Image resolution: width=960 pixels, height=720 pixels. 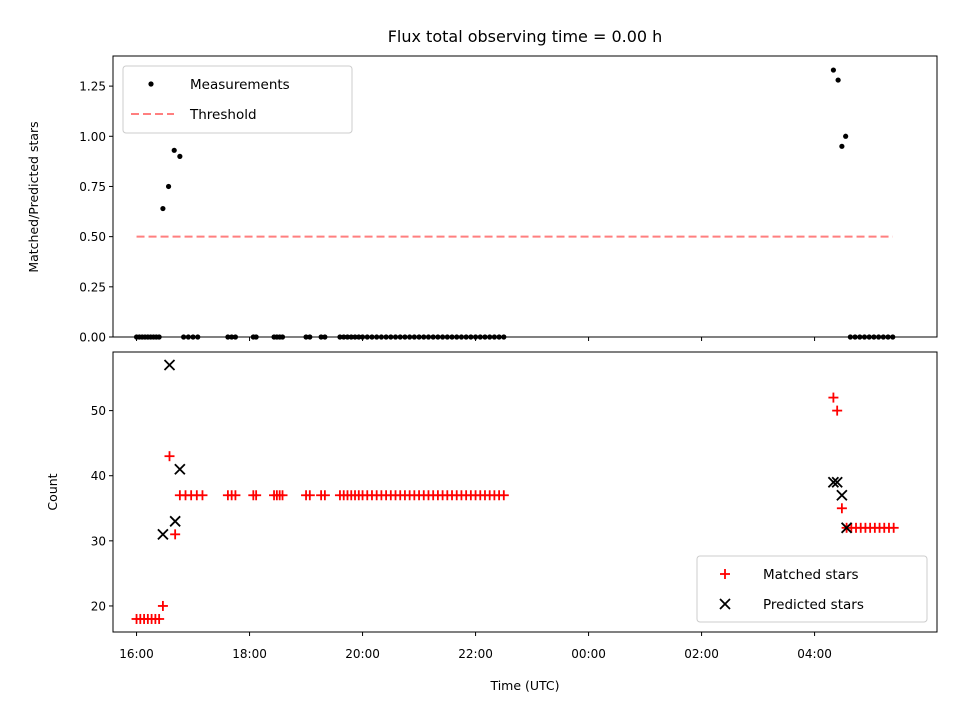 What do you see at coordinates (725, 604) in the screenshot?
I see `legend-predicted-marker` at bounding box center [725, 604].